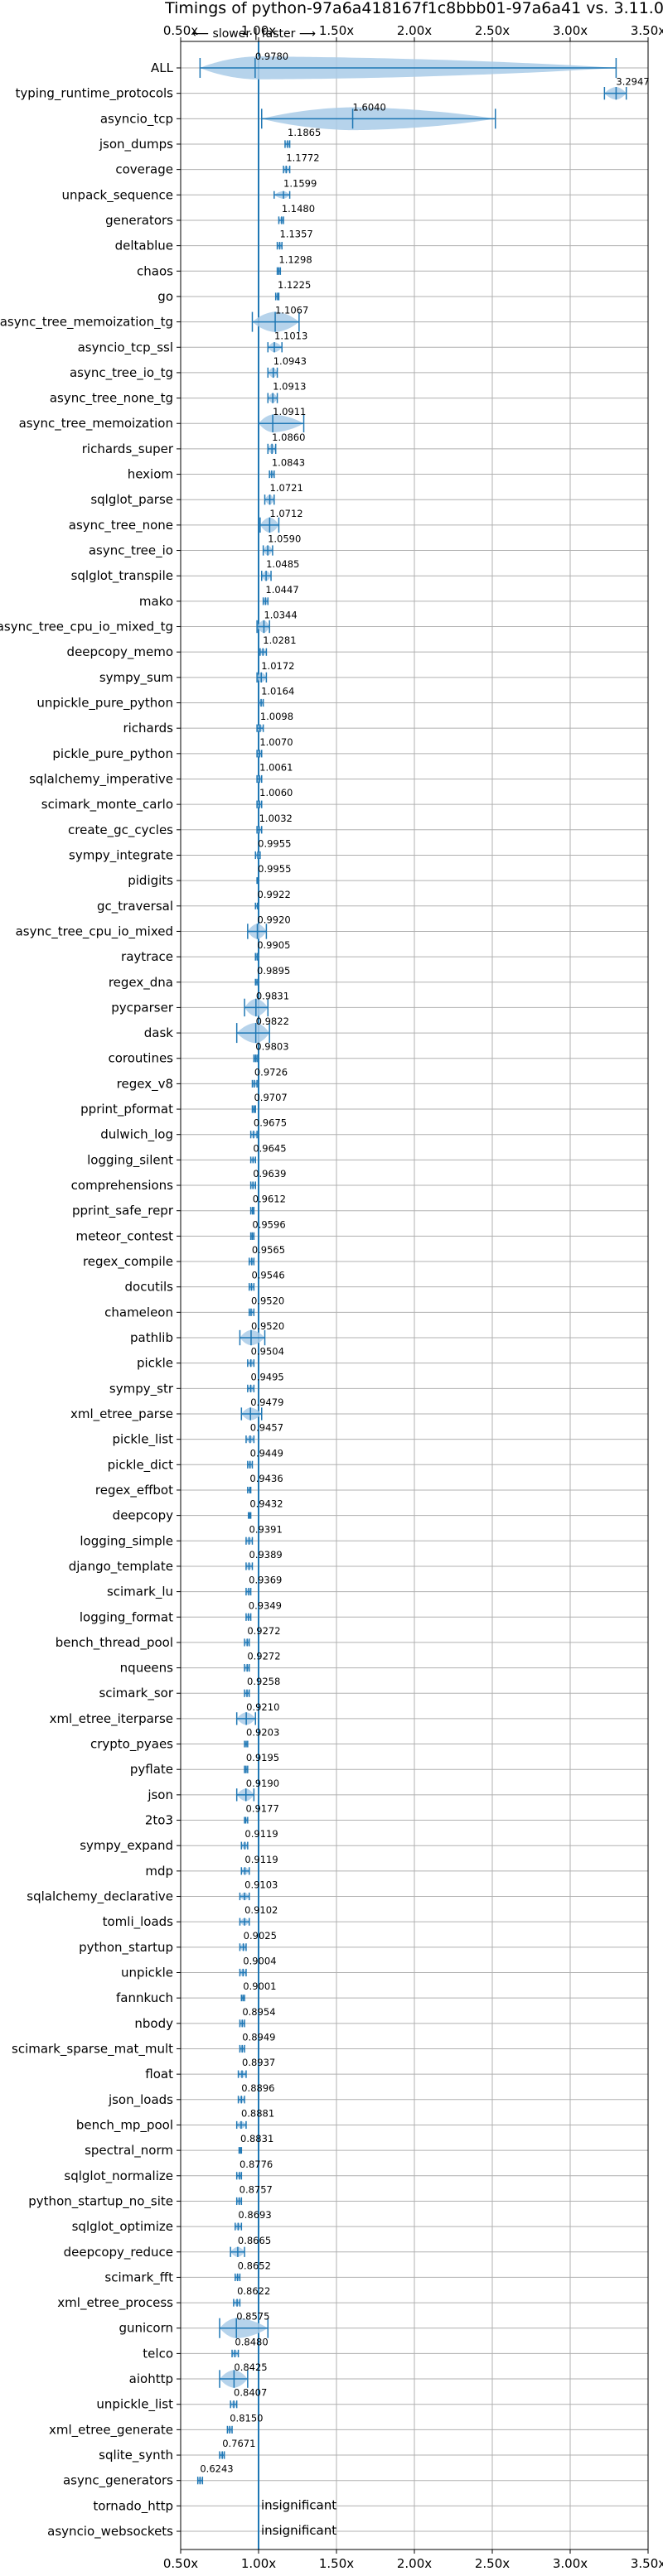 This screenshot has width=663, height=2576. I want to click on value-label: 0.9203, so click(262, 1733).